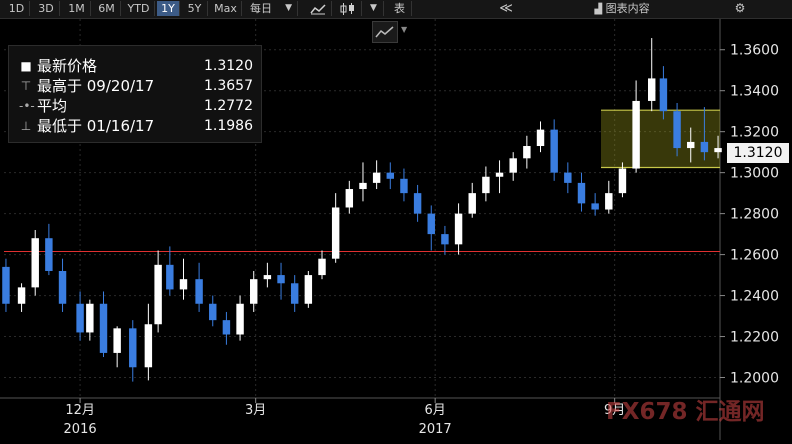 This screenshot has height=444, width=792. Describe the element at coordinates (26, 86) in the screenshot. I see `high-marker-icon: ⊤` at that location.